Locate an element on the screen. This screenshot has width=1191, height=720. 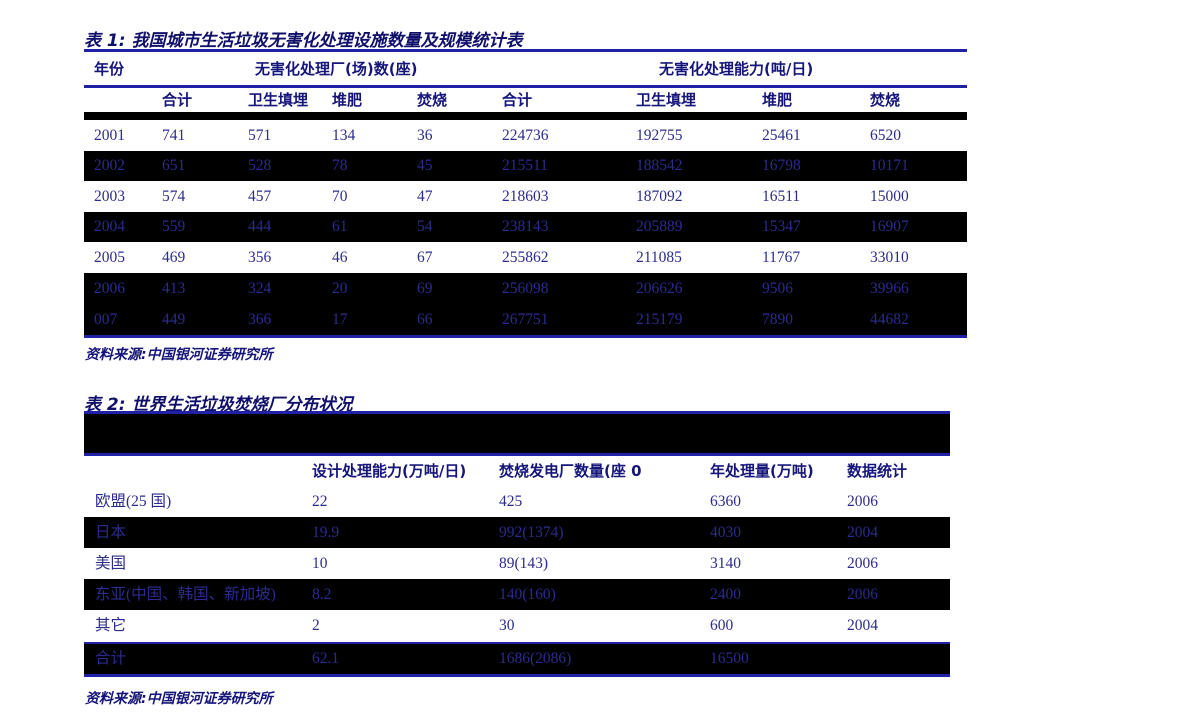
table-row: 美国 10 89(143) 3140 2006 is located at coordinates (517, 563).